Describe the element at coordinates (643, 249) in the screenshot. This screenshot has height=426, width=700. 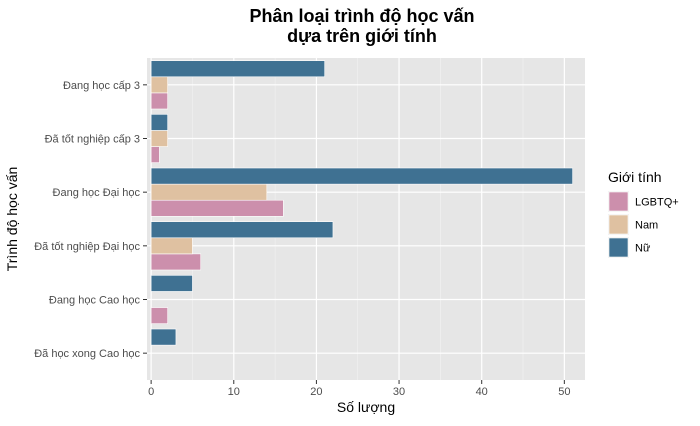
I see `legend-label: Nữ` at that location.